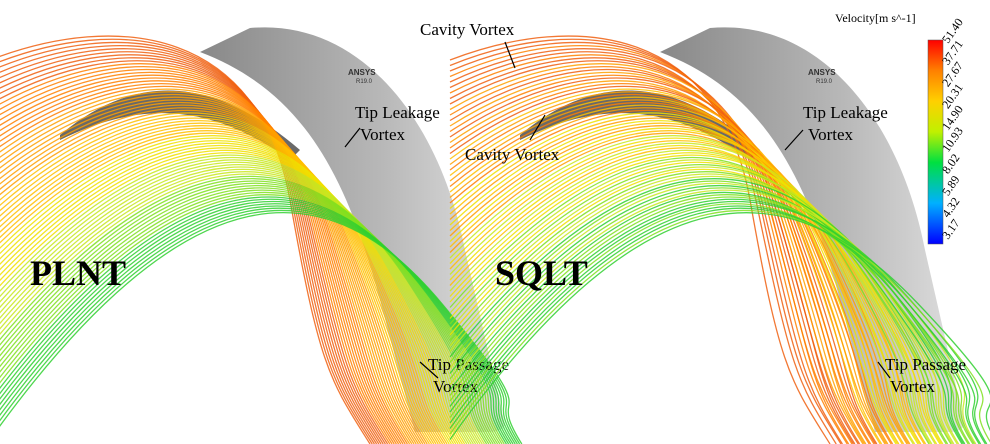 The image size is (990, 444). Describe the element at coordinates (875, 18) in the screenshot. I see `colorbar-title: Velocity[m s^-1]` at that location.